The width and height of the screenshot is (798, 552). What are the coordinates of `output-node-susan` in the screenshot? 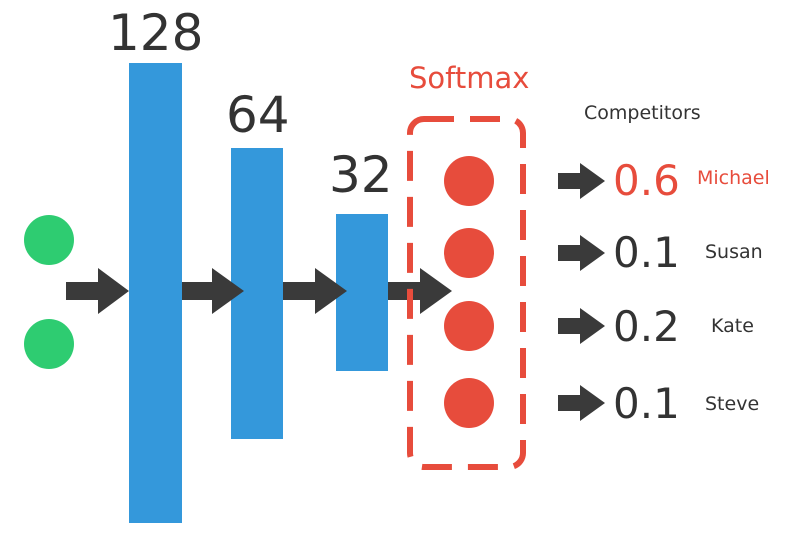 It's located at (469, 253).